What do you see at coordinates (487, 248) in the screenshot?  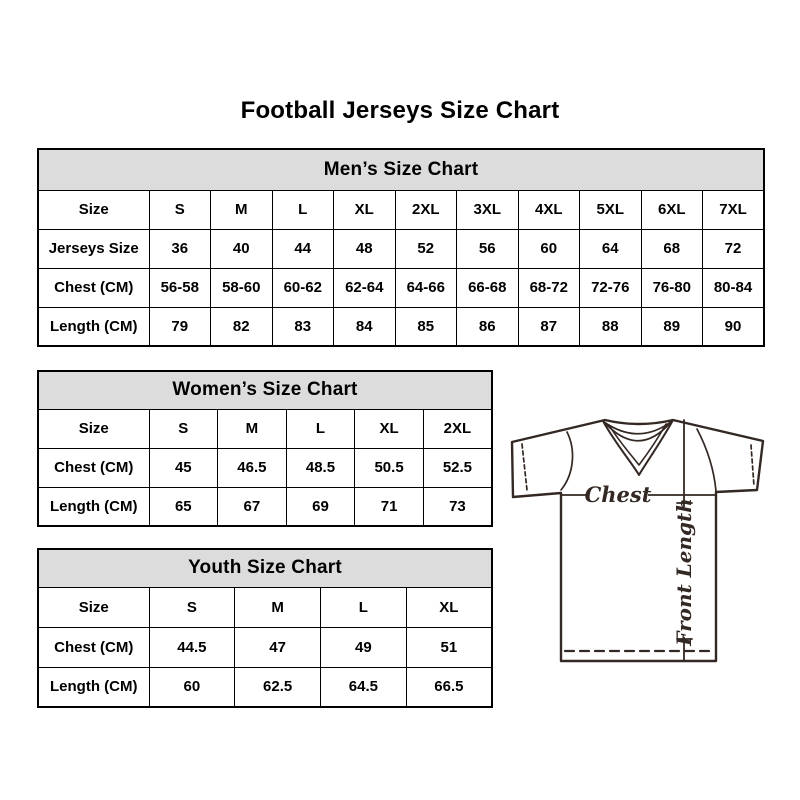 I see `value-cell: 56` at bounding box center [487, 248].